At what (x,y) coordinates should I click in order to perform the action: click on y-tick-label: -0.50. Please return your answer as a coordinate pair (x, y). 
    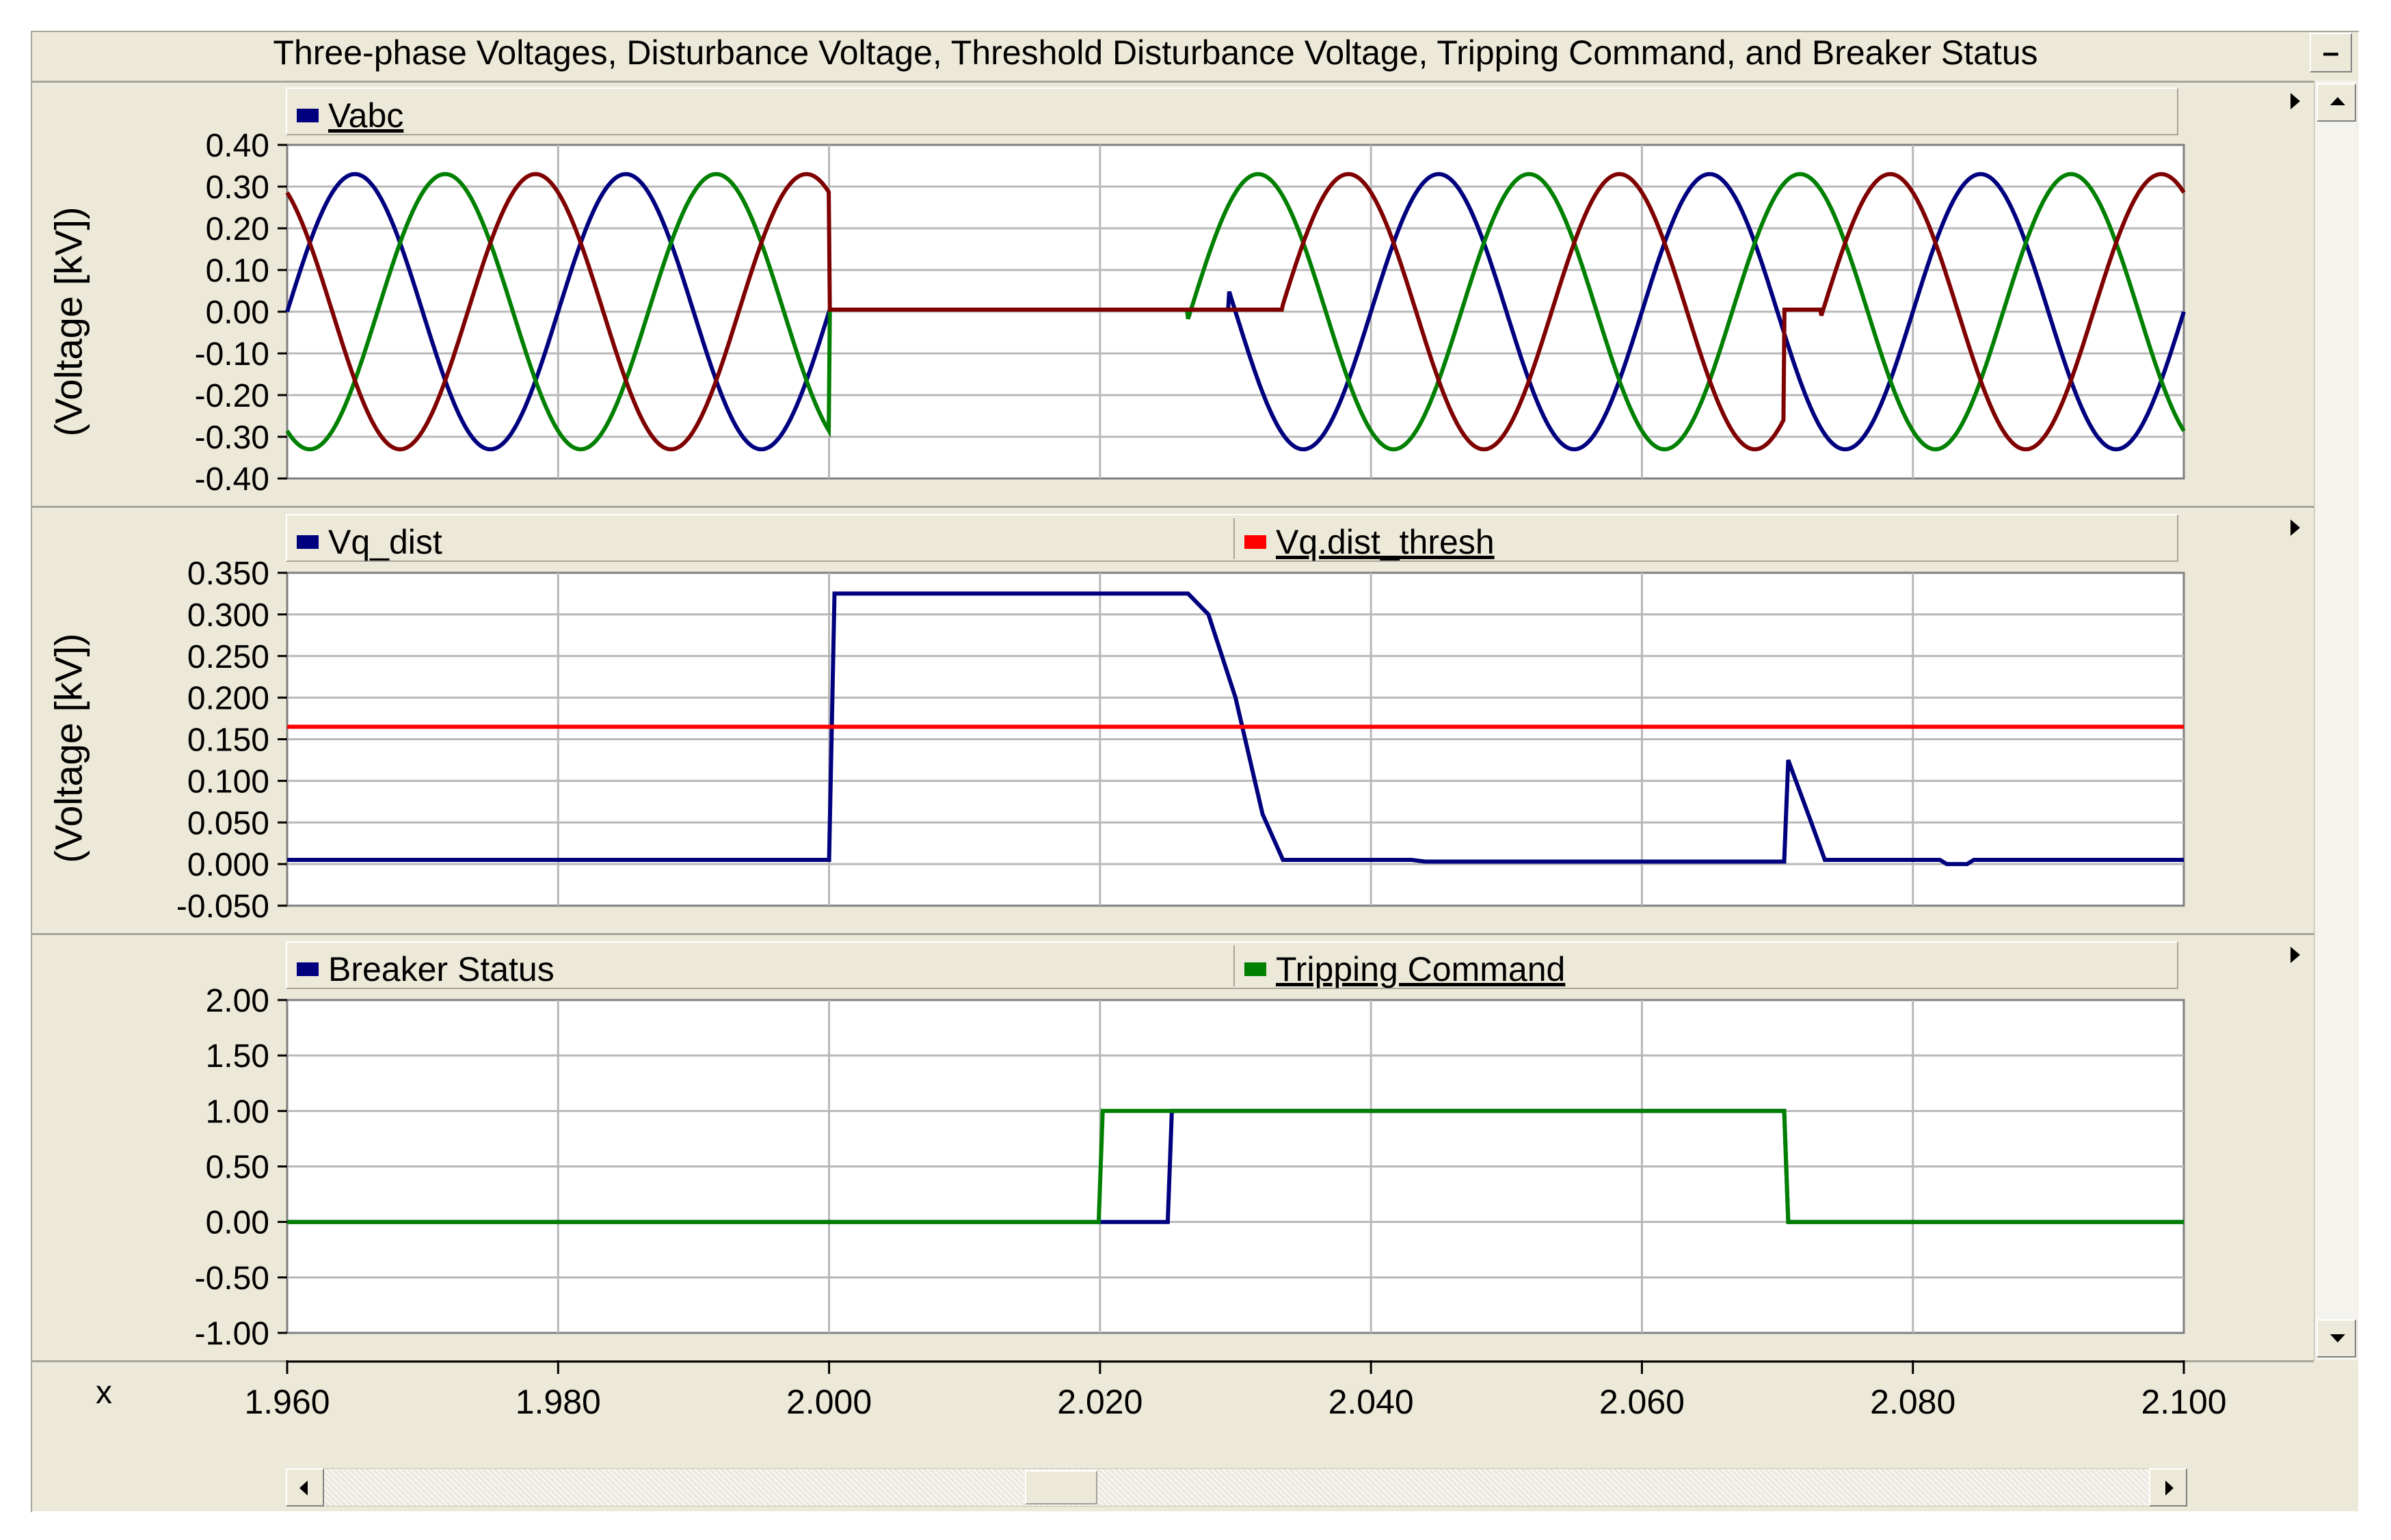
    Looking at the image, I should click on (232, 1278).